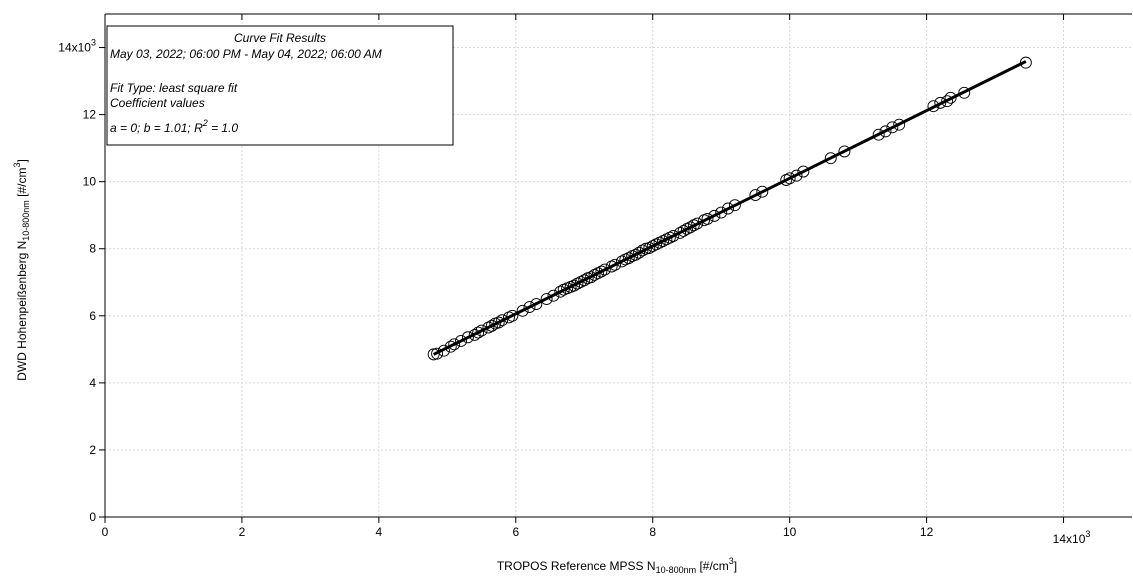  I want to click on x-axis-label: TROPOS Reference MPSS N10-800nm [#/cm3], so click(617, 565).